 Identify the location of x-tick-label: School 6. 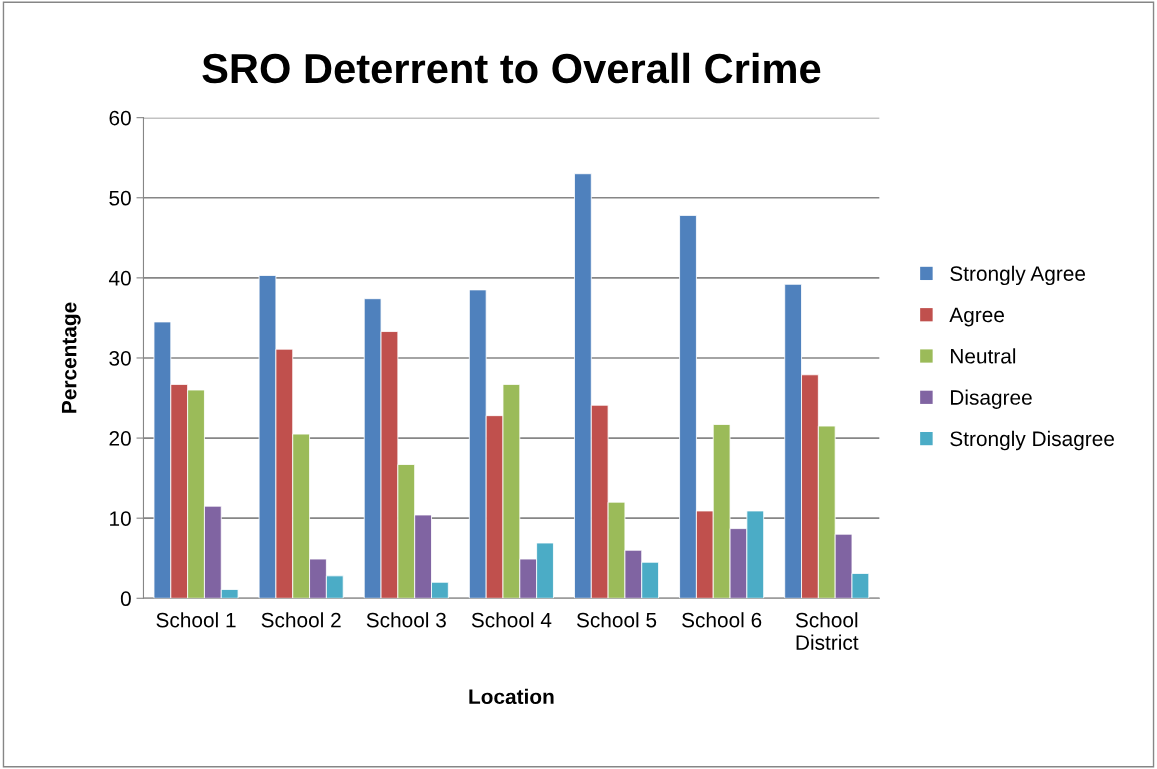
(722, 620).